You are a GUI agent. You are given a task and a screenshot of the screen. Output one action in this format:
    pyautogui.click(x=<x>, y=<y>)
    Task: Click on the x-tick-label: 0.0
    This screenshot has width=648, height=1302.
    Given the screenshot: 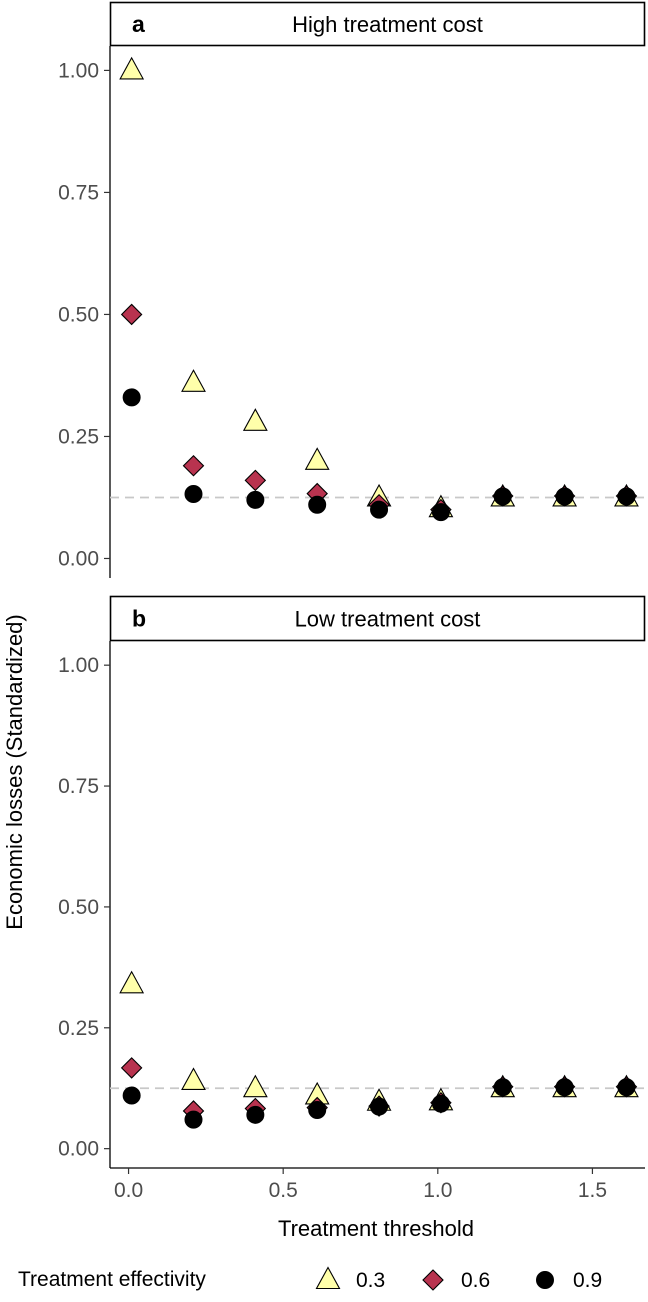 What is the action you would take?
    pyautogui.click(x=128, y=1190)
    